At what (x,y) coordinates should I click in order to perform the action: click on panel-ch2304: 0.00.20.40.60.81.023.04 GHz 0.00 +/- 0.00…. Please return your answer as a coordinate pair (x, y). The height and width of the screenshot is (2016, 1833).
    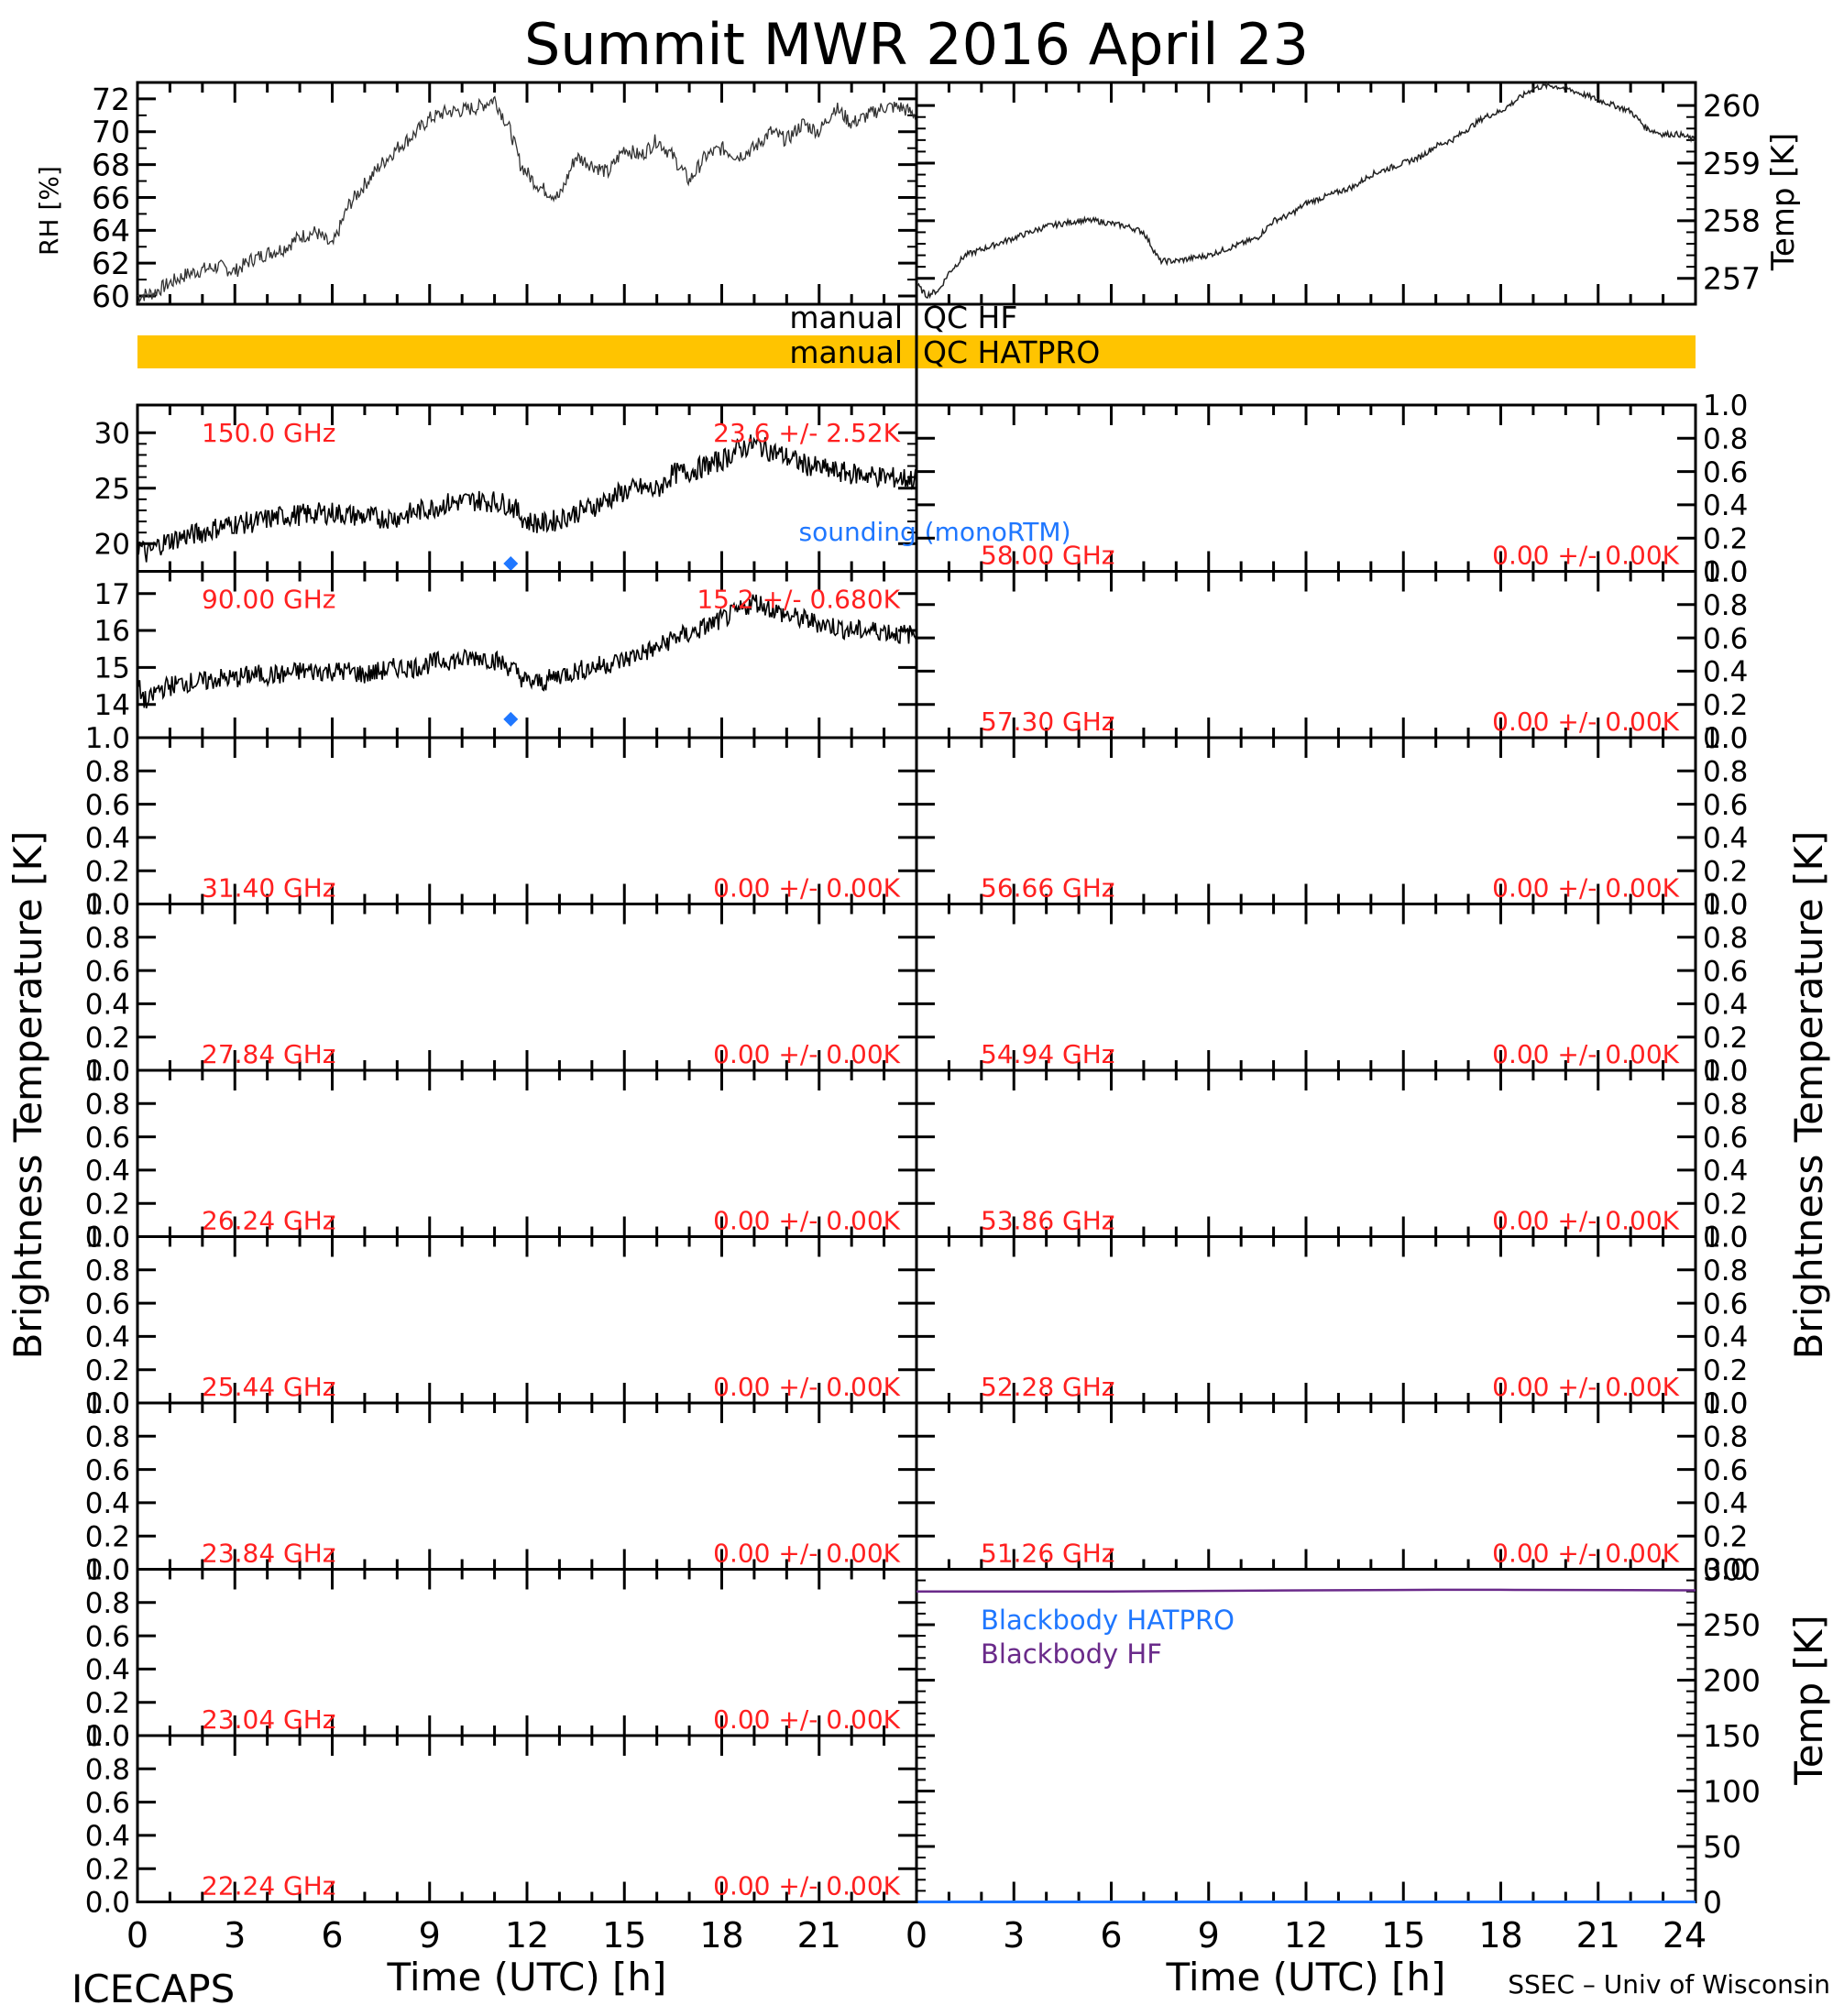
    Looking at the image, I should click on (501, 1653).